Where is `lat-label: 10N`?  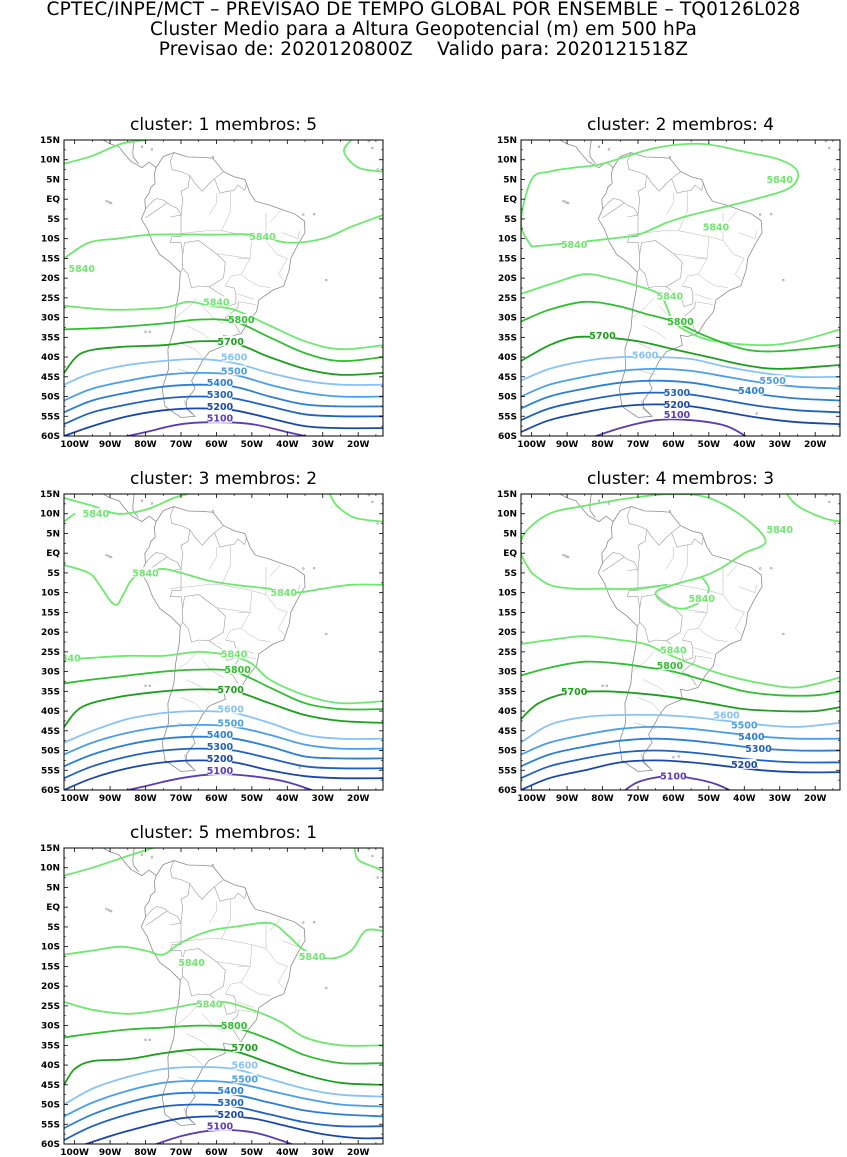
lat-label: 10N is located at coordinates (50, 161).